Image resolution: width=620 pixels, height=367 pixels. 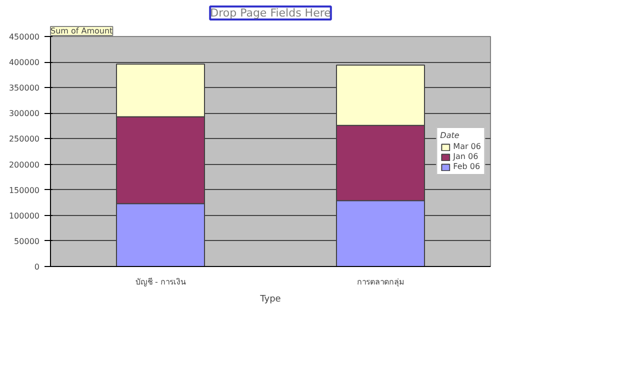 I want to click on legend-label: Jan 06, so click(x=465, y=156).